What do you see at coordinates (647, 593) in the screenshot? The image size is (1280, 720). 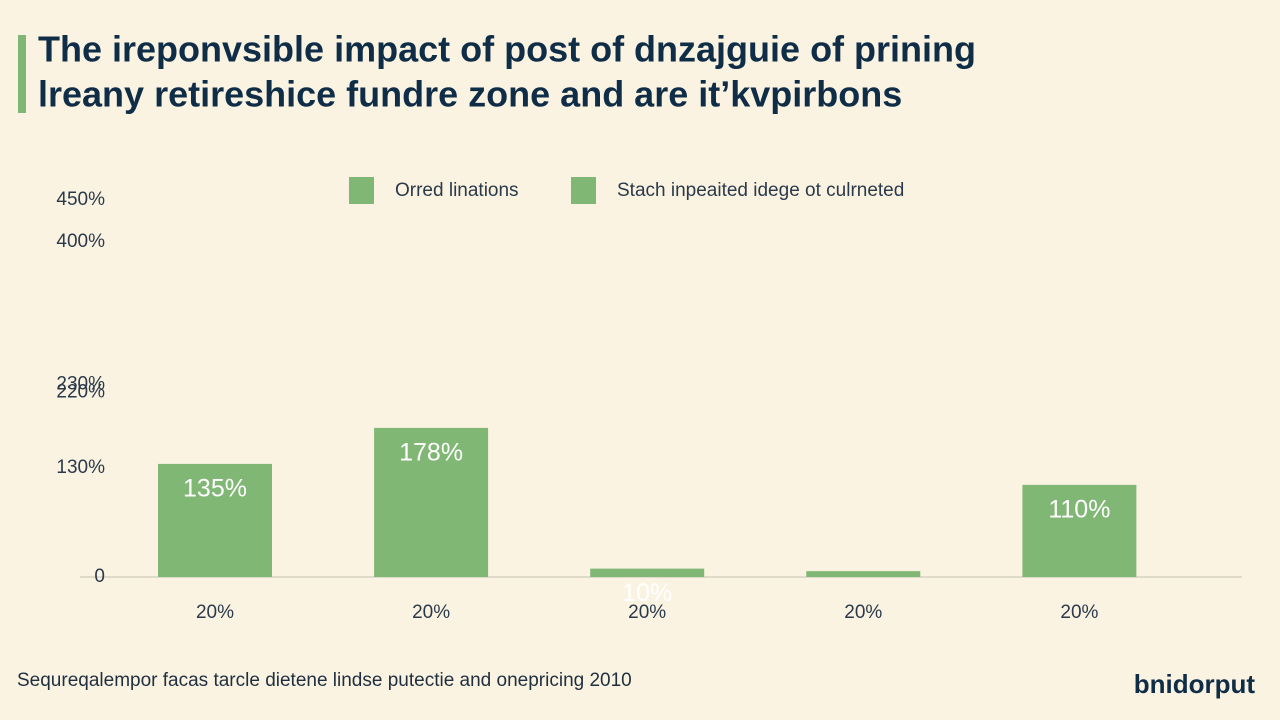 I see `value-label: 10%` at bounding box center [647, 593].